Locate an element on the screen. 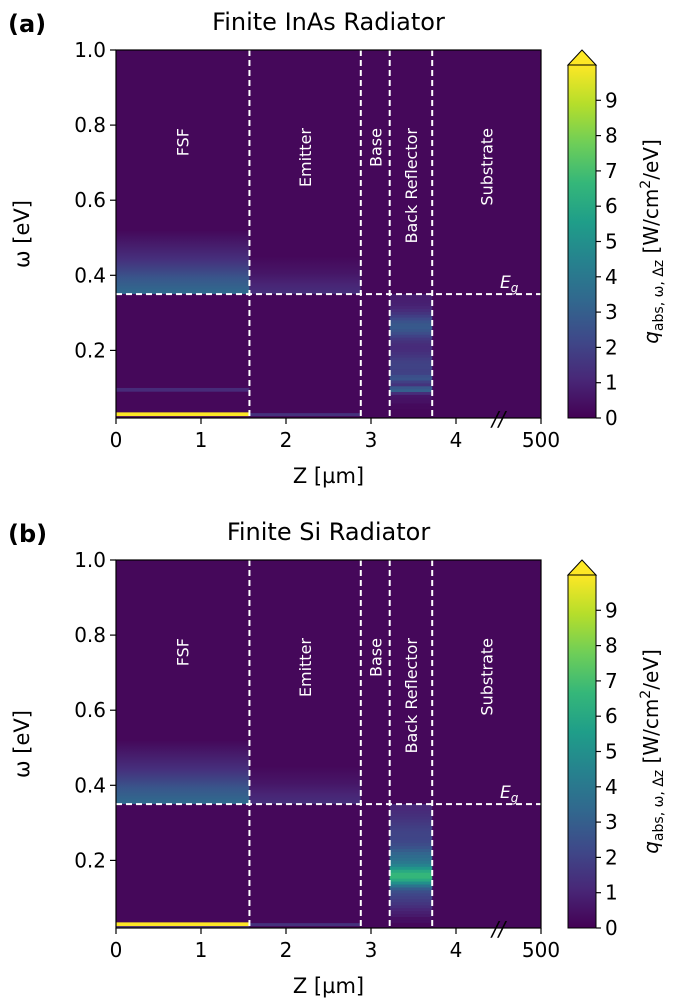  y-tick-label: 0.6 is located at coordinates (90, 710).